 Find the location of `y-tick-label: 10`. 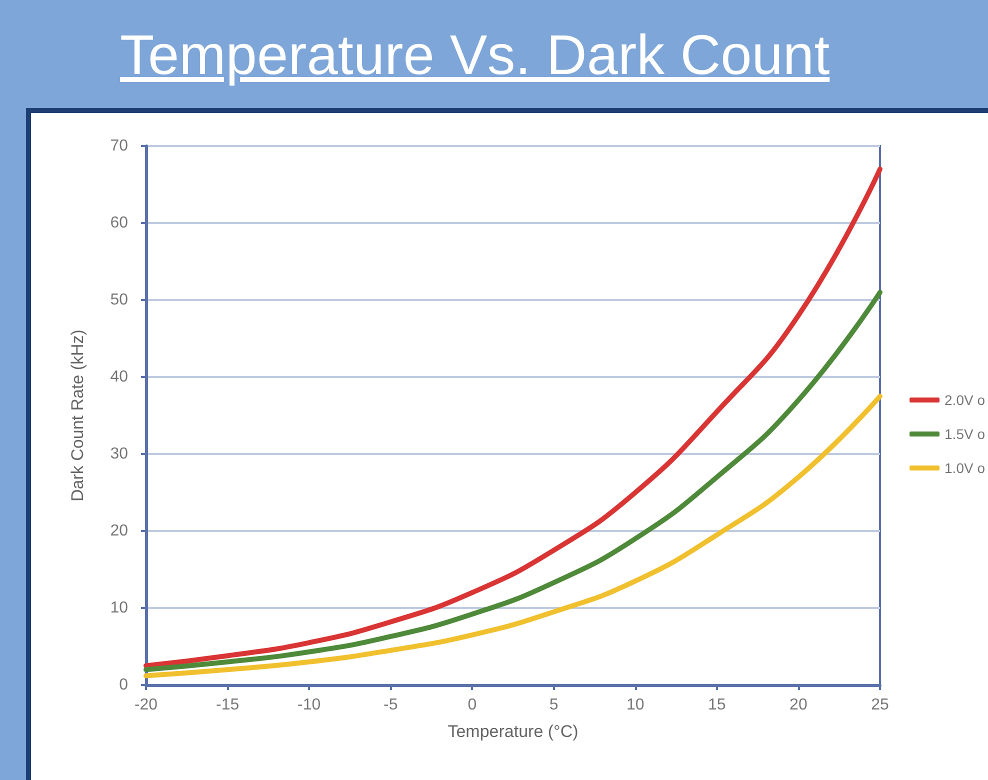

y-tick-label: 10 is located at coordinates (119, 608).